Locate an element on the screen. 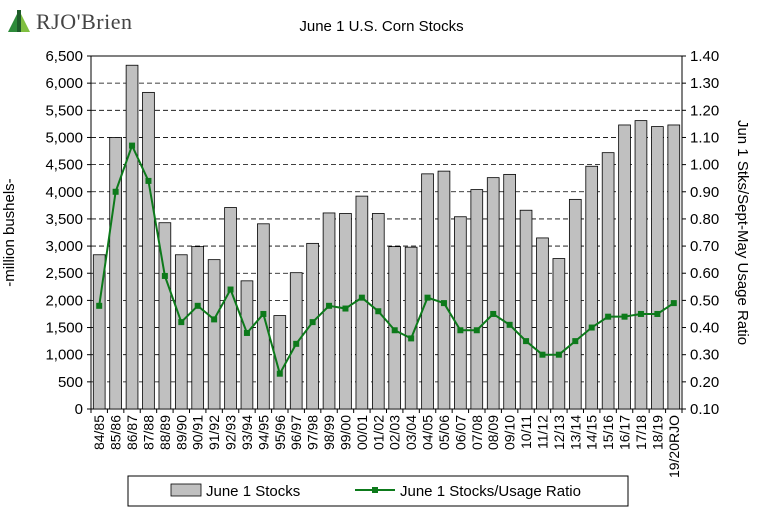 This screenshot has height=516, width=763. y-tick-label: 1,000 is located at coordinates (64, 355).